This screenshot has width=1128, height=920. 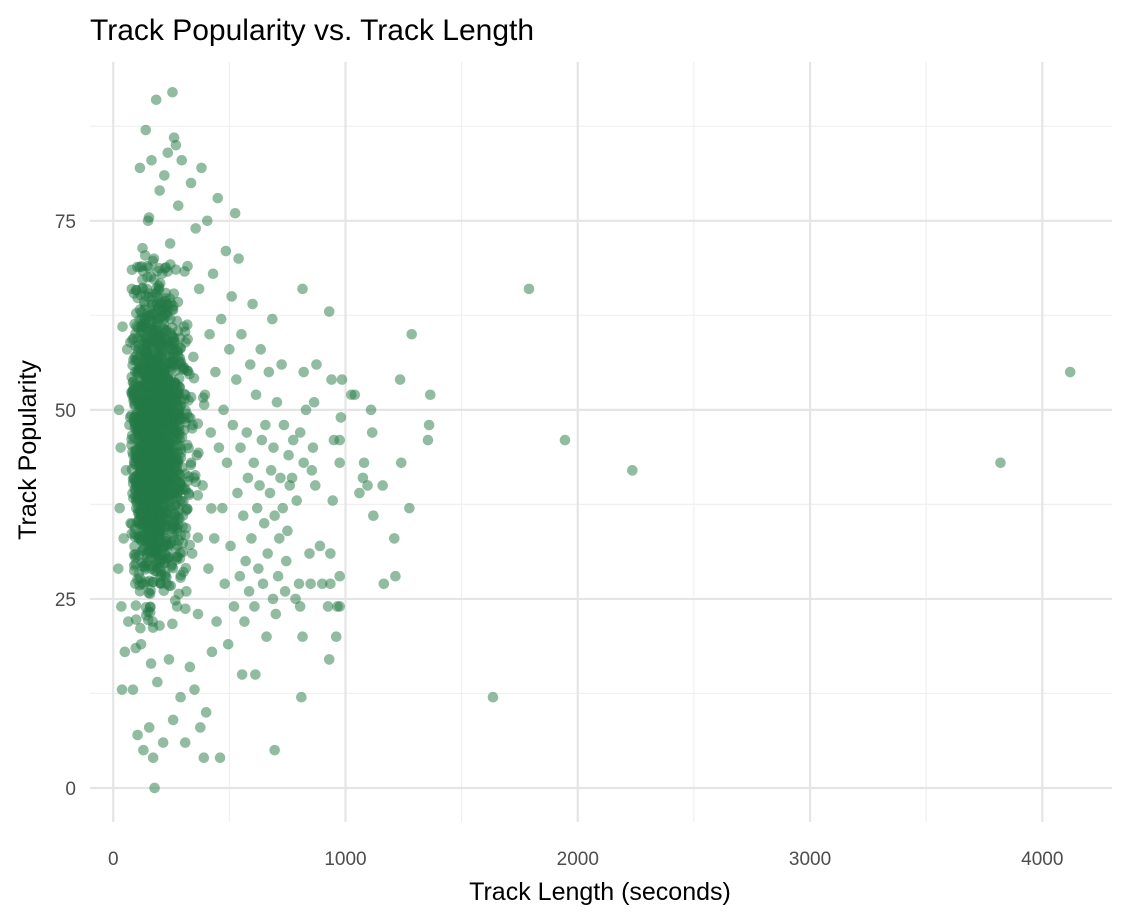 I want to click on chart-title: Track Popularity vs. Track Length, so click(x=312, y=30).